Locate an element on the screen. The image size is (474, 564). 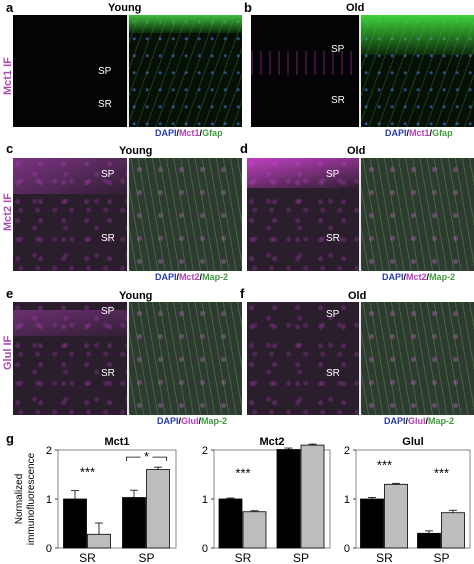
panel-b-title: Old is located at coordinates (355, 8).